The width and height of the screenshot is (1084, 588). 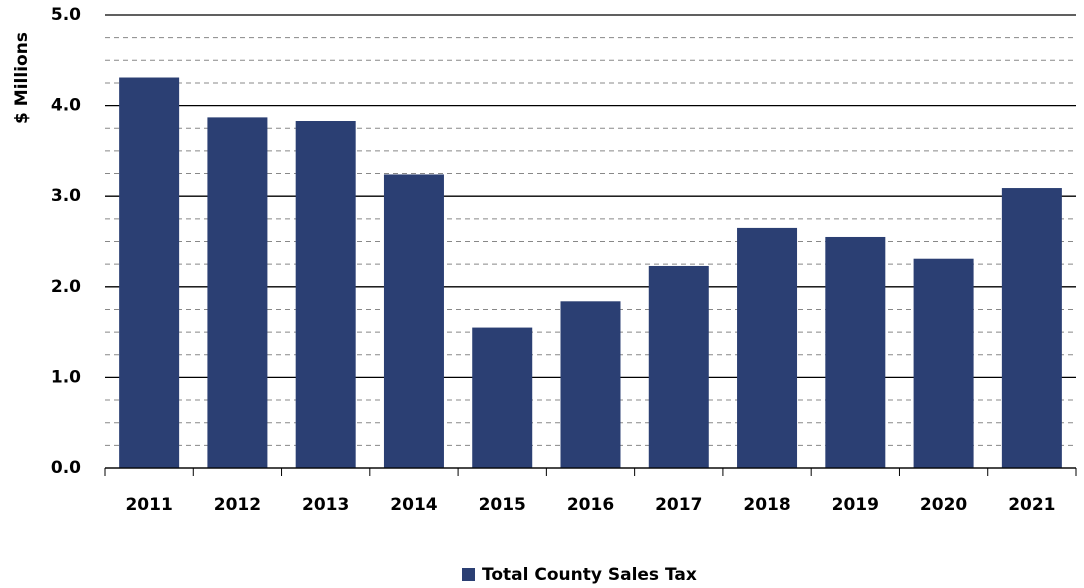 I want to click on x-tick-label: 2013, so click(x=325, y=505).